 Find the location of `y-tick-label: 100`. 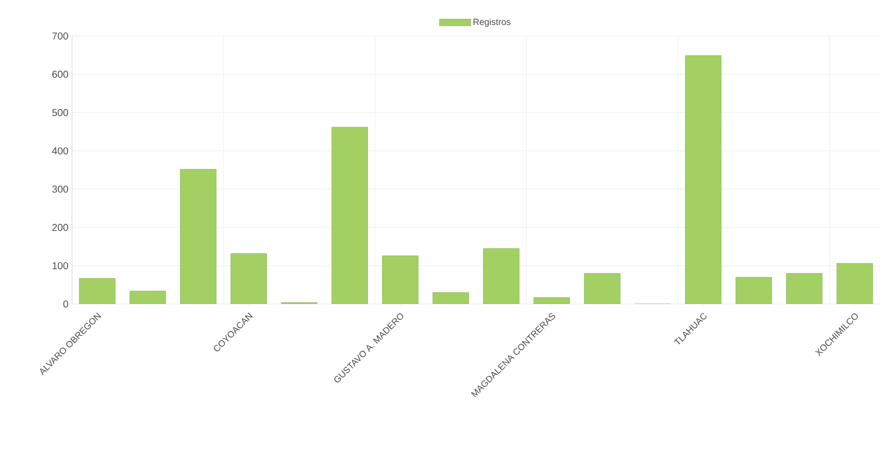

y-tick-label: 100 is located at coordinates (60, 266).